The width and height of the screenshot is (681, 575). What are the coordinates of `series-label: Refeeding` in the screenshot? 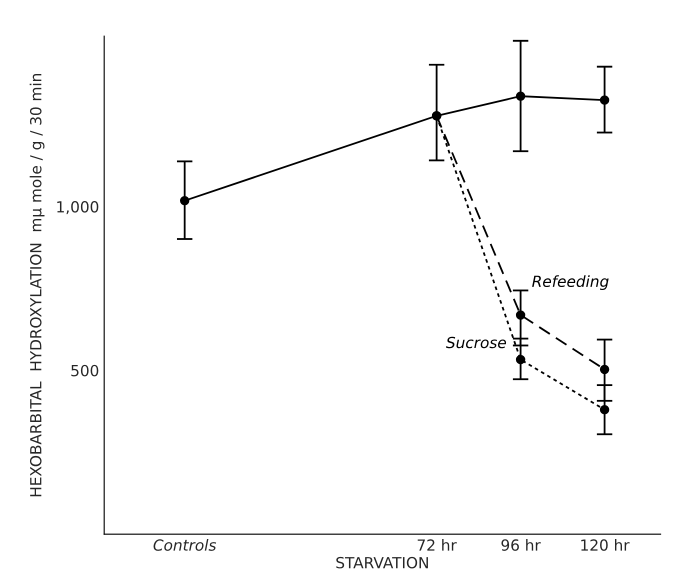 It's located at (570, 282).